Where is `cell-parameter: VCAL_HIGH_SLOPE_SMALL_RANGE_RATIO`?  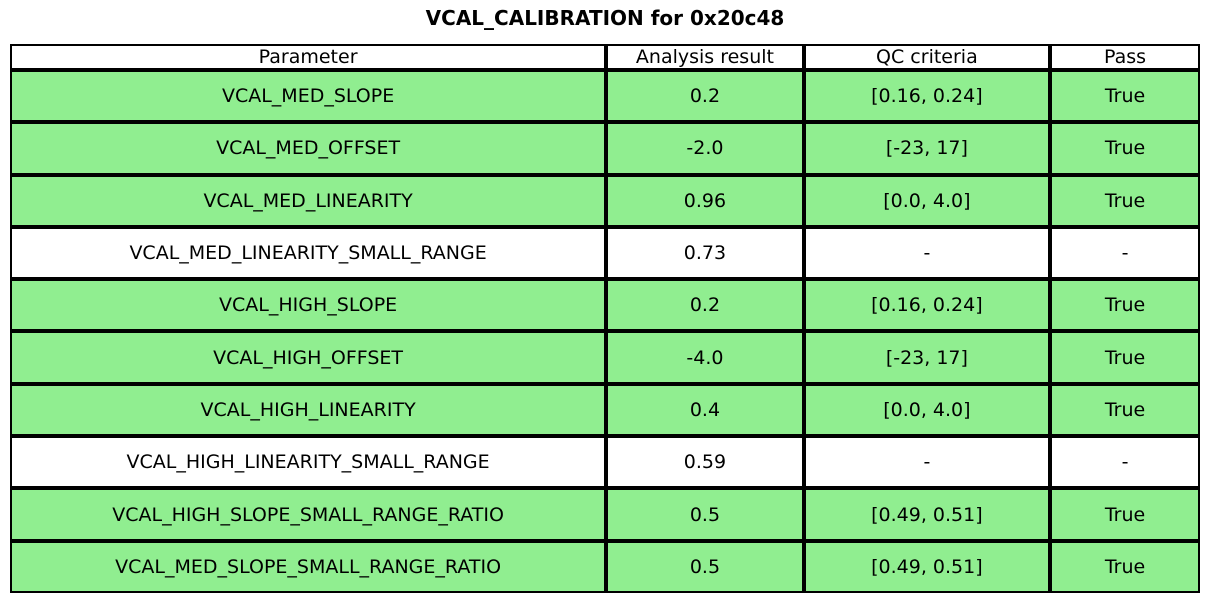 cell-parameter: VCAL_HIGH_SLOPE_SMALL_RANGE_RATIO is located at coordinates (308, 514).